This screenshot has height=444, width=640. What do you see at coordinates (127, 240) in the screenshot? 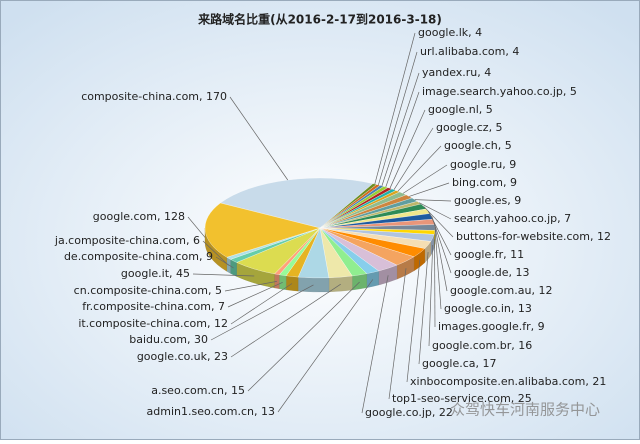
I see `slice-label: ja.composite-china.com, 6` at bounding box center [127, 240].